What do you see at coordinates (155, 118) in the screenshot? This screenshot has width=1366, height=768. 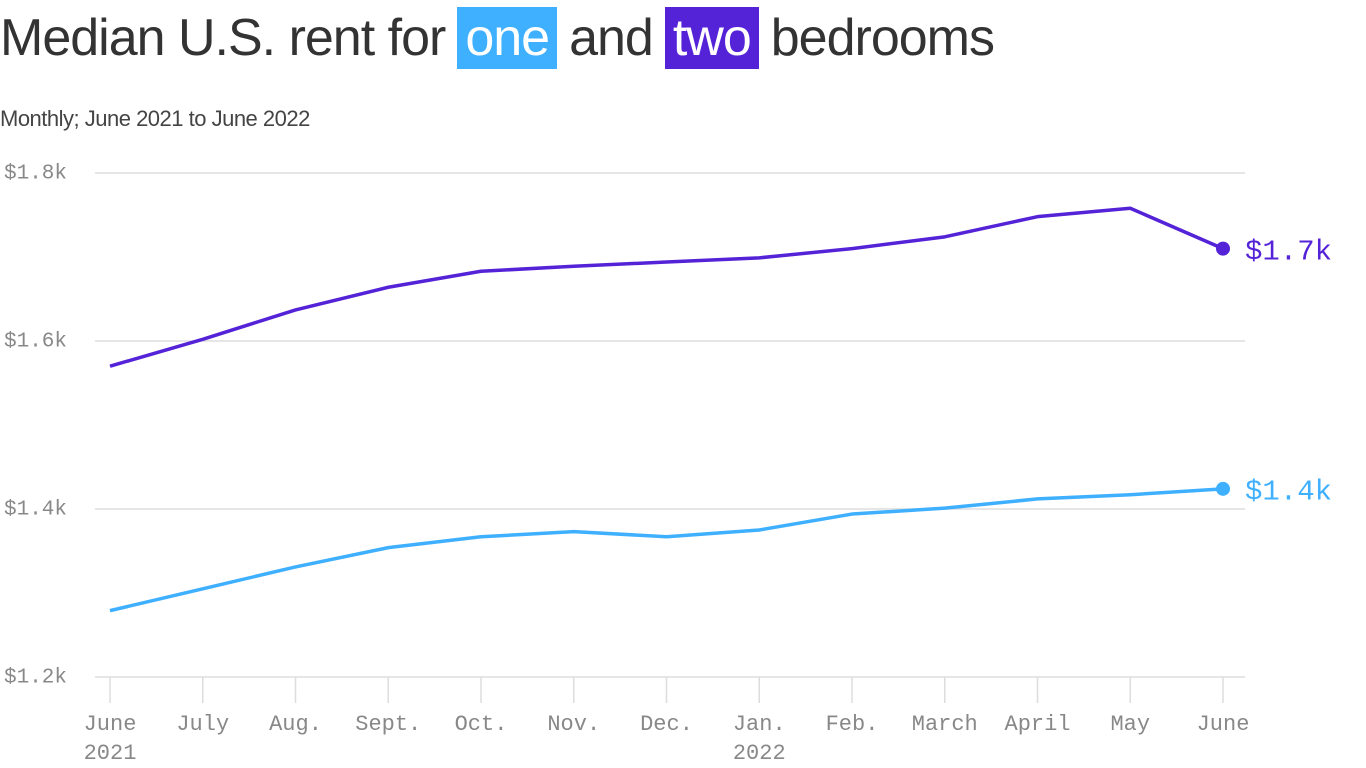 I see `chart-subtitle: Monthly; June 2021 to June 2022` at bounding box center [155, 118].